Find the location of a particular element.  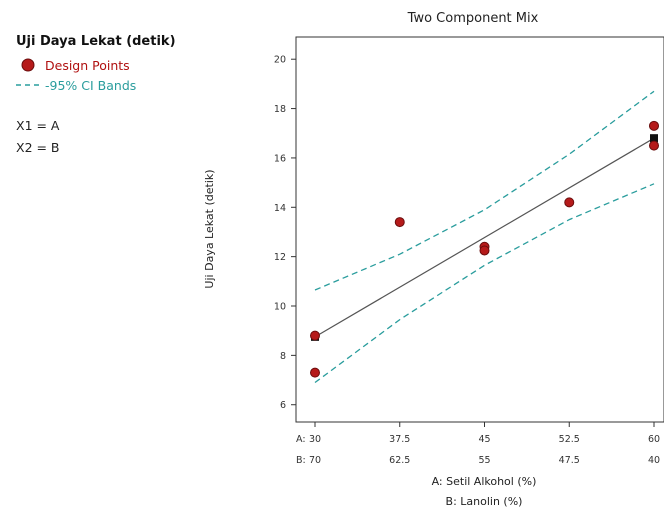

y-tick-label: 14 is located at coordinates (280, 208).